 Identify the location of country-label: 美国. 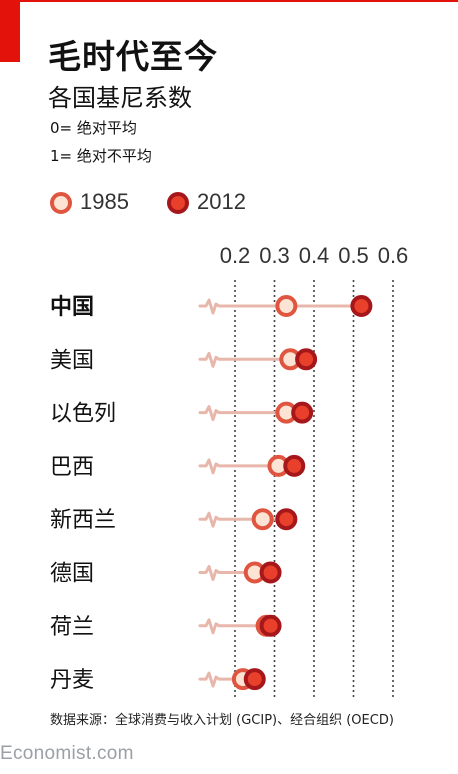
(72, 360).